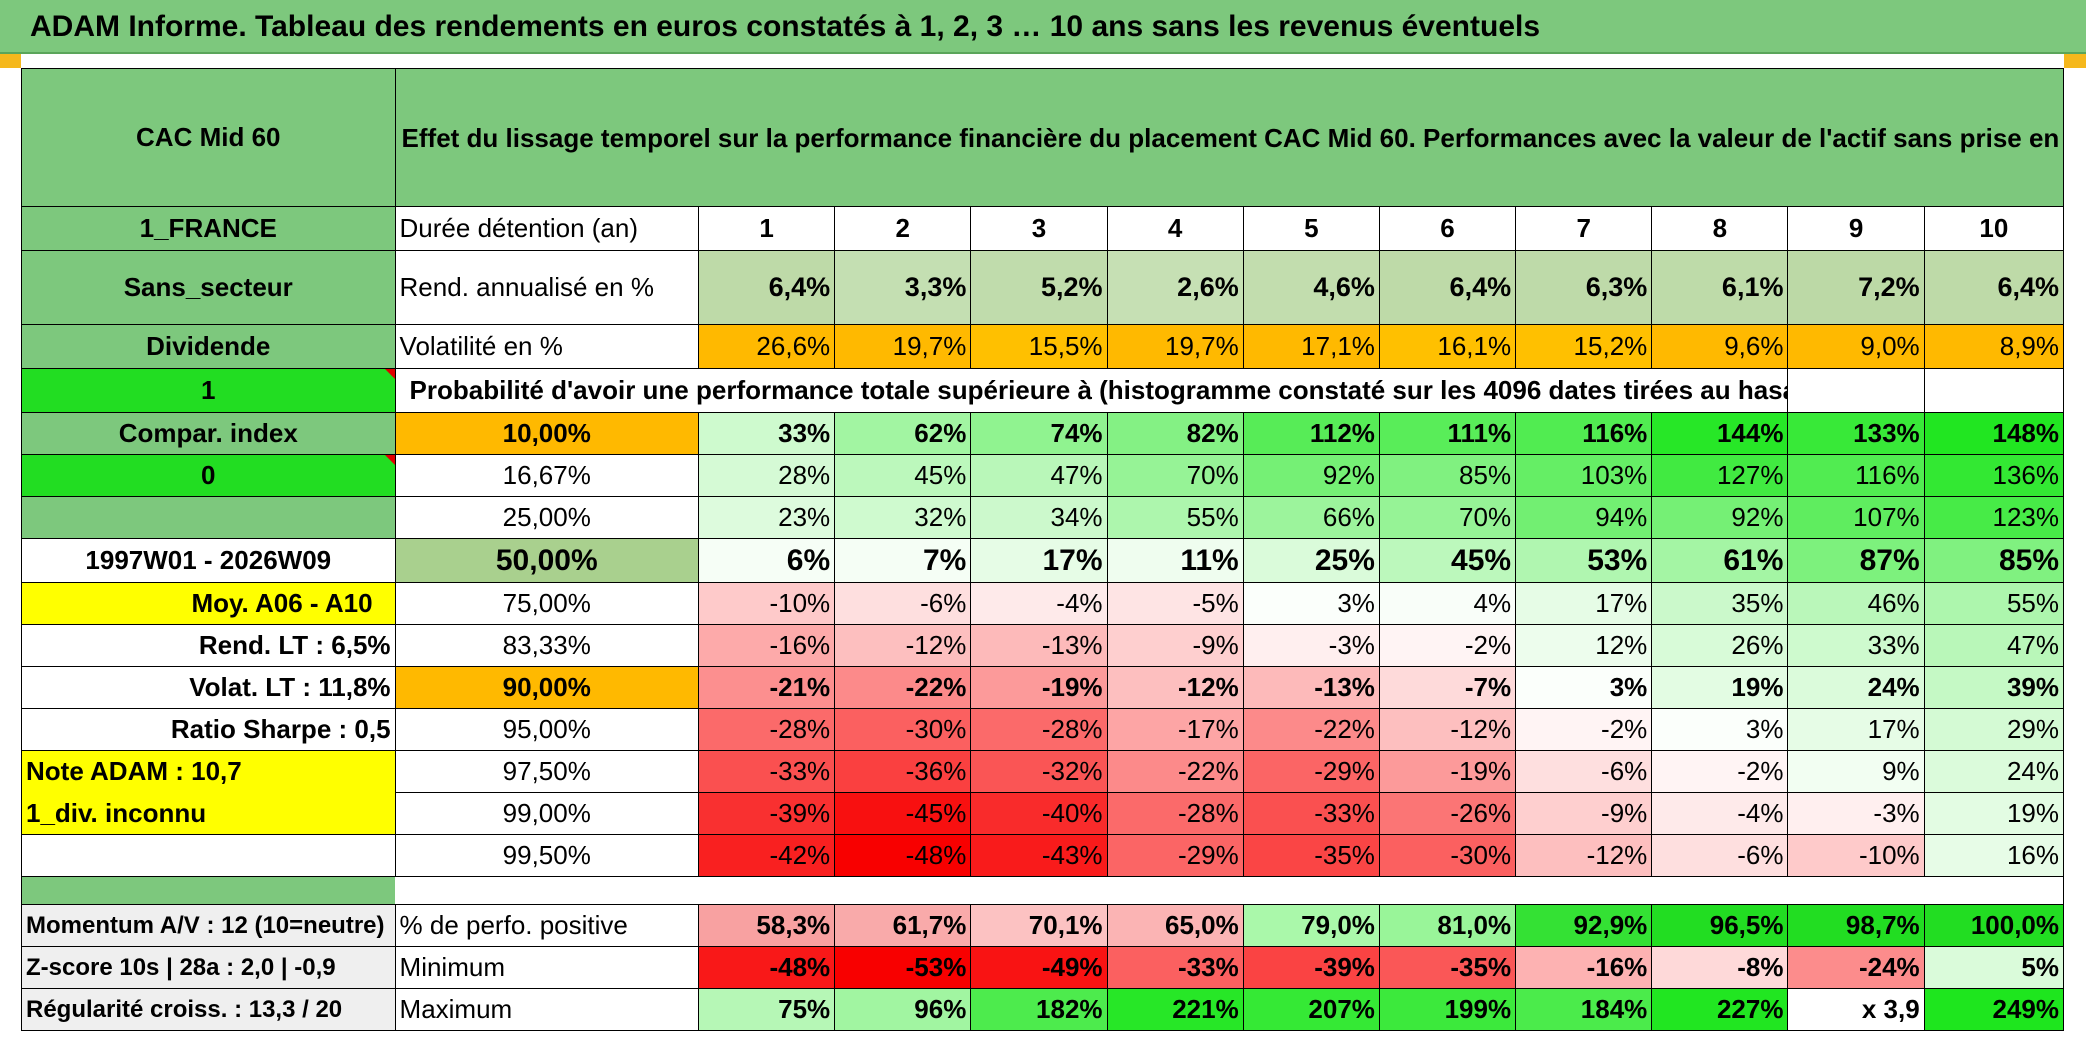 This screenshot has width=2086, height=1044. I want to click on proba-value: 47%, so click(1994, 645).